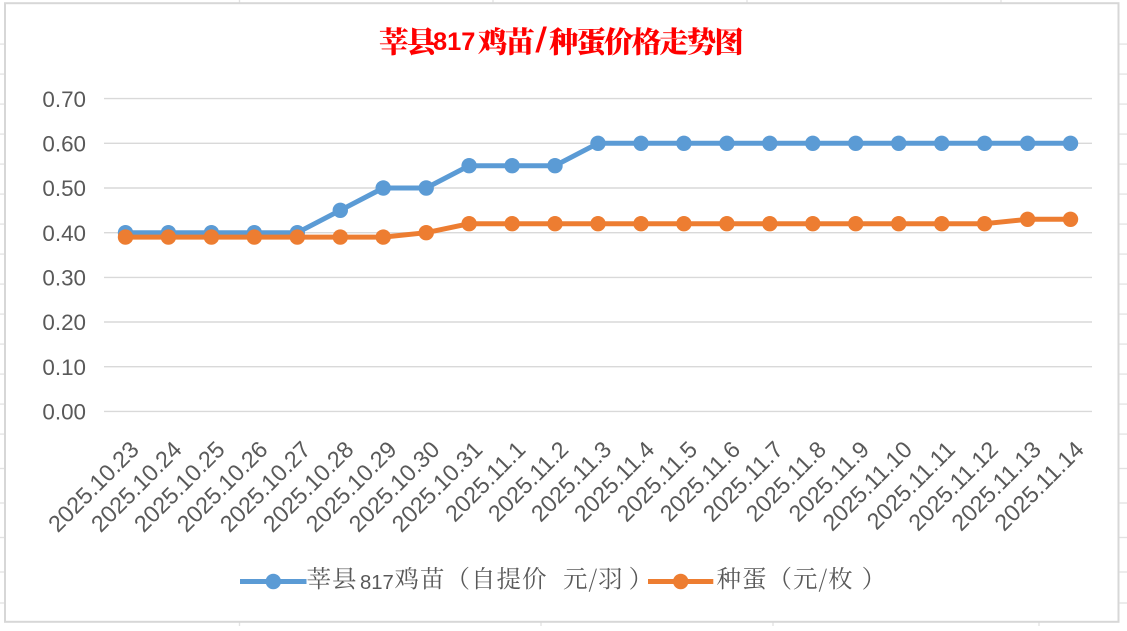  Describe the element at coordinates (64, 412) in the screenshot. I see `svg-text: 0.00` at that location.